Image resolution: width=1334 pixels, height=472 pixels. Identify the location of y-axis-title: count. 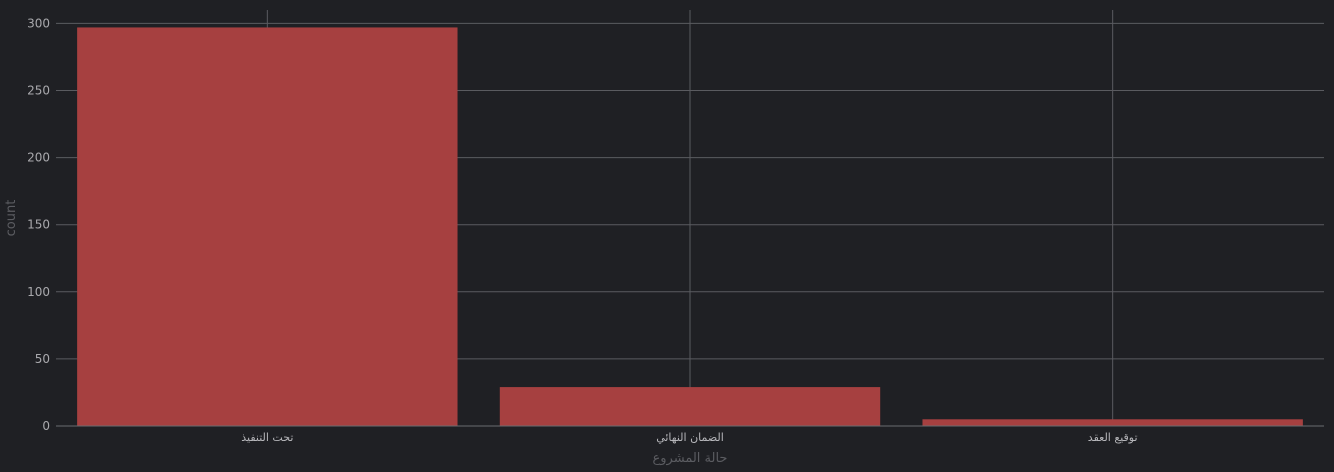
(11, 218).